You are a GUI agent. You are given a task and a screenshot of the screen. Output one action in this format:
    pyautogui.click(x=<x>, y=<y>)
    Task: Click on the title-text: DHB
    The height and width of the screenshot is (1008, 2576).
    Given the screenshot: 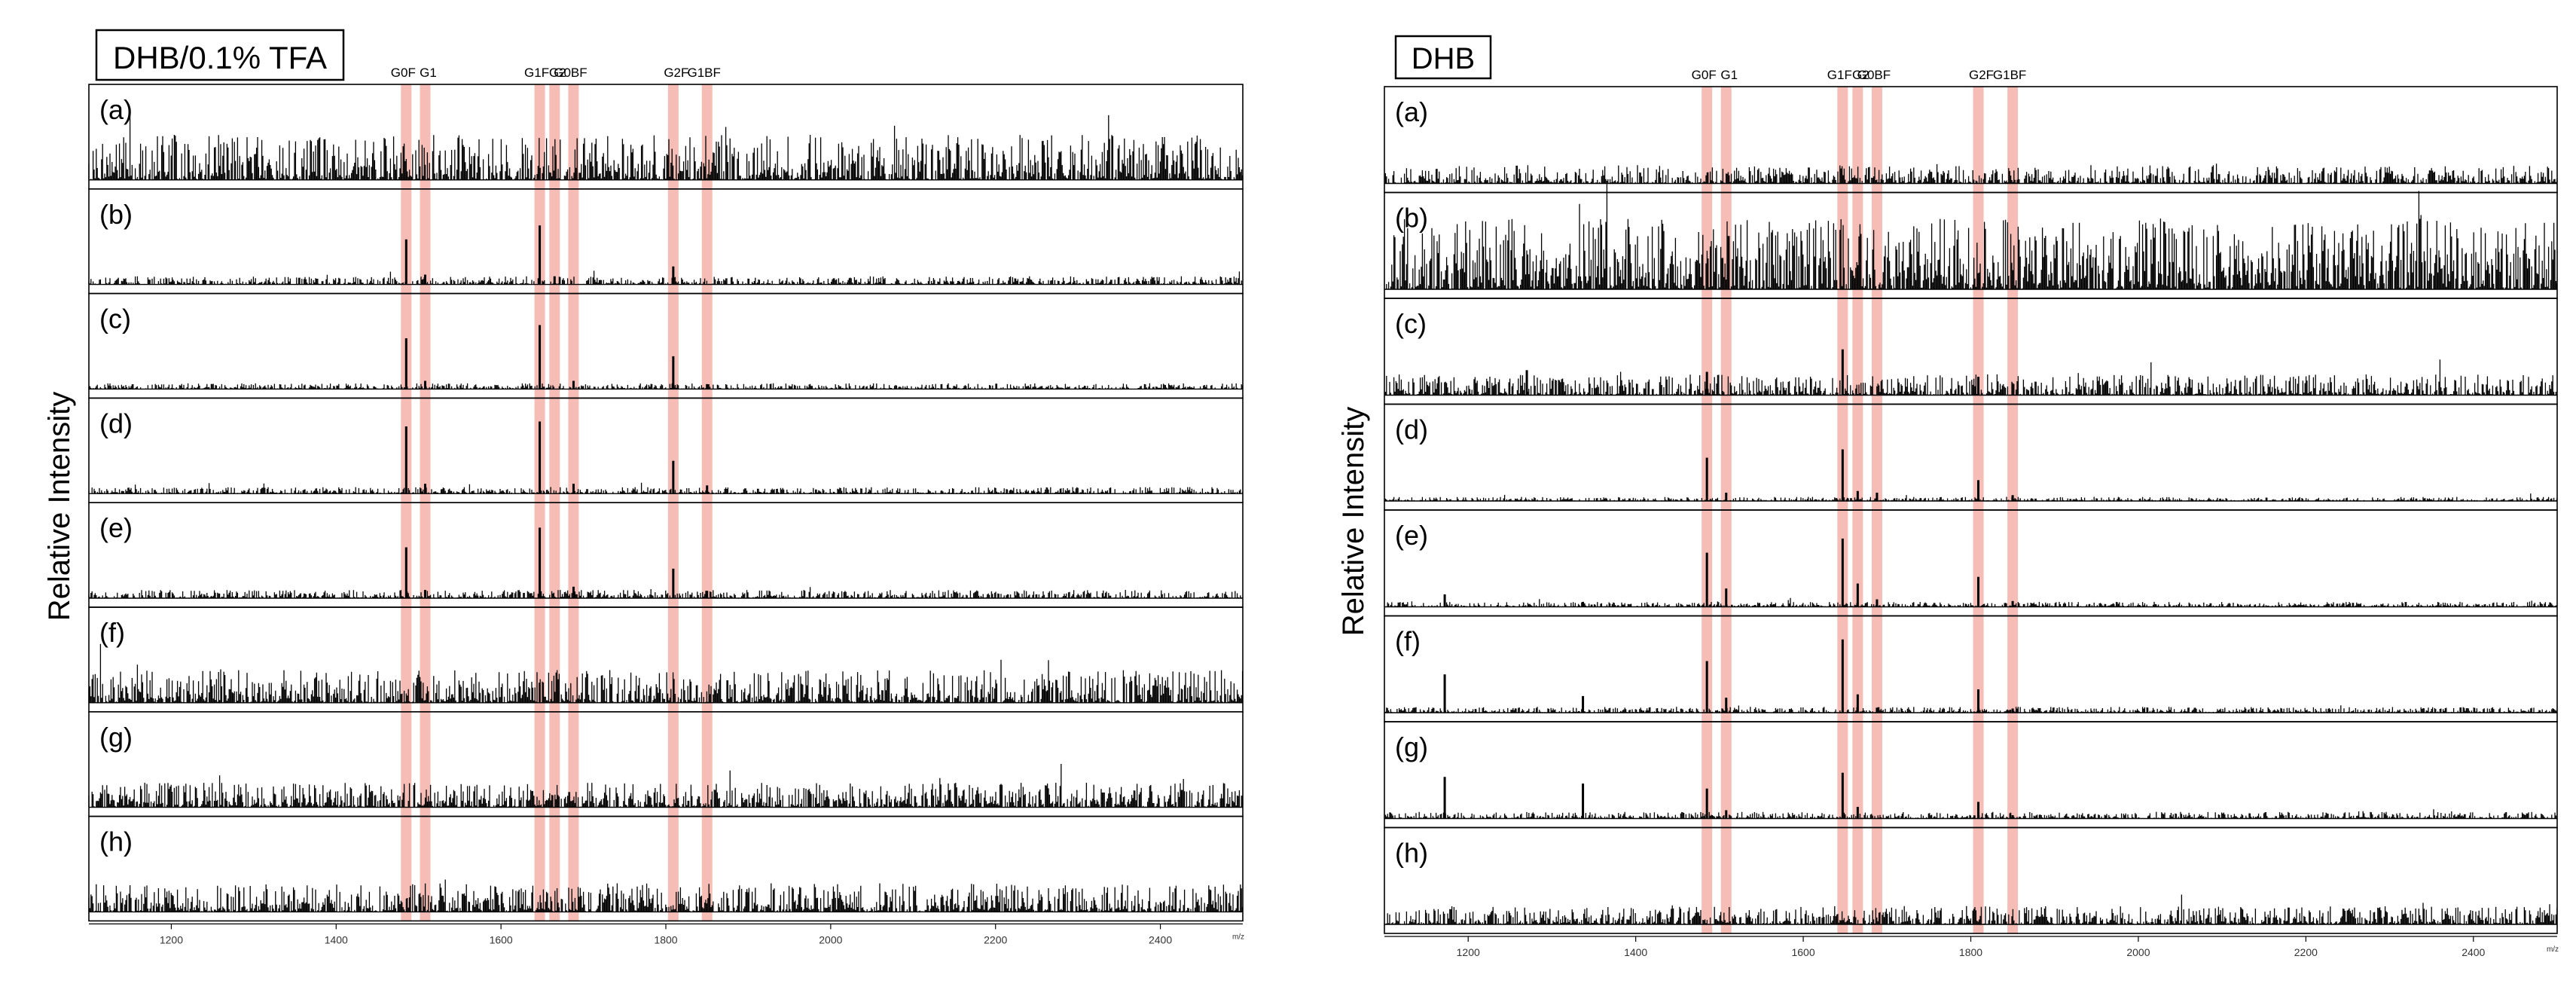 What is the action you would take?
    pyautogui.click(x=1444, y=58)
    